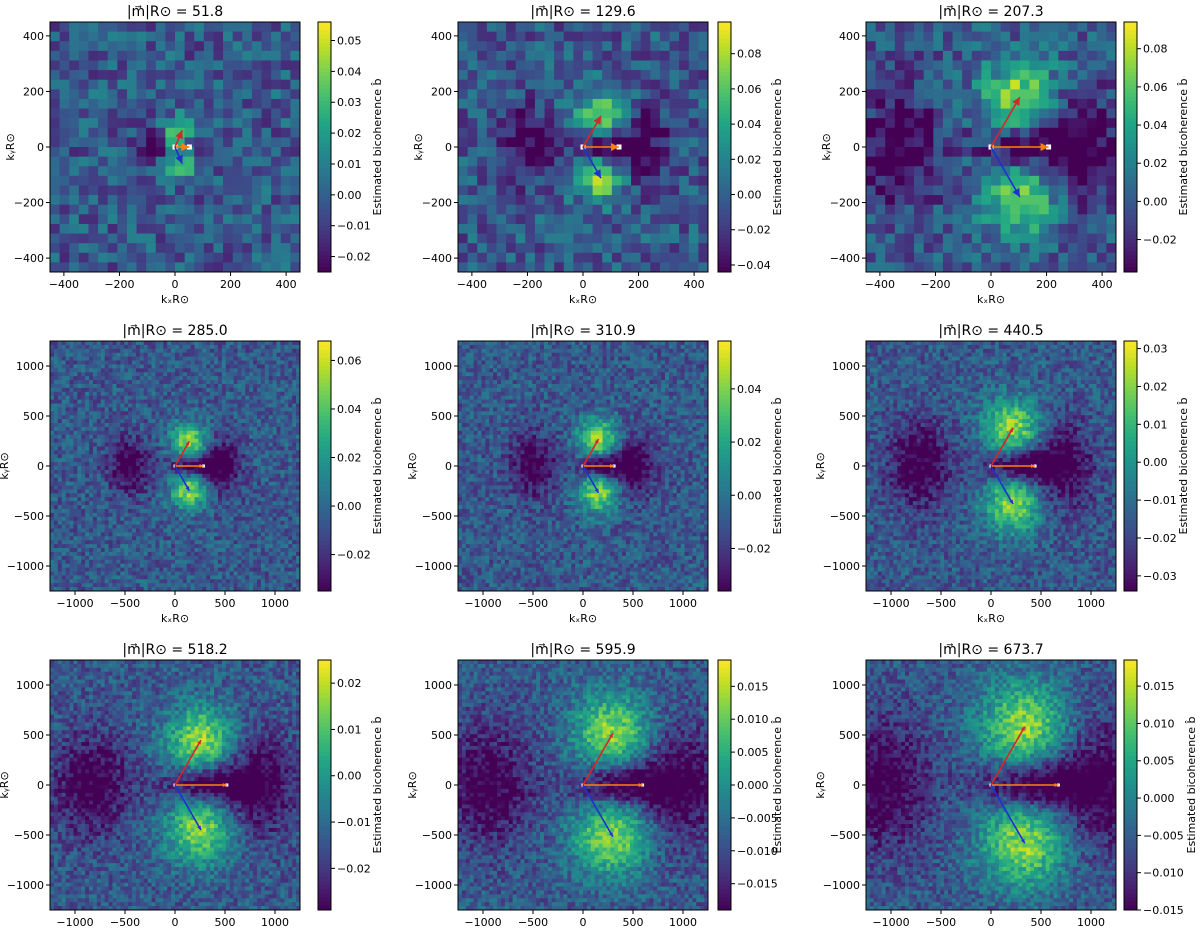 The height and width of the screenshot is (930, 1200). What do you see at coordinates (1155, 349) in the screenshot?
I see `colorbar-tick-label: 0.03` at bounding box center [1155, 349].